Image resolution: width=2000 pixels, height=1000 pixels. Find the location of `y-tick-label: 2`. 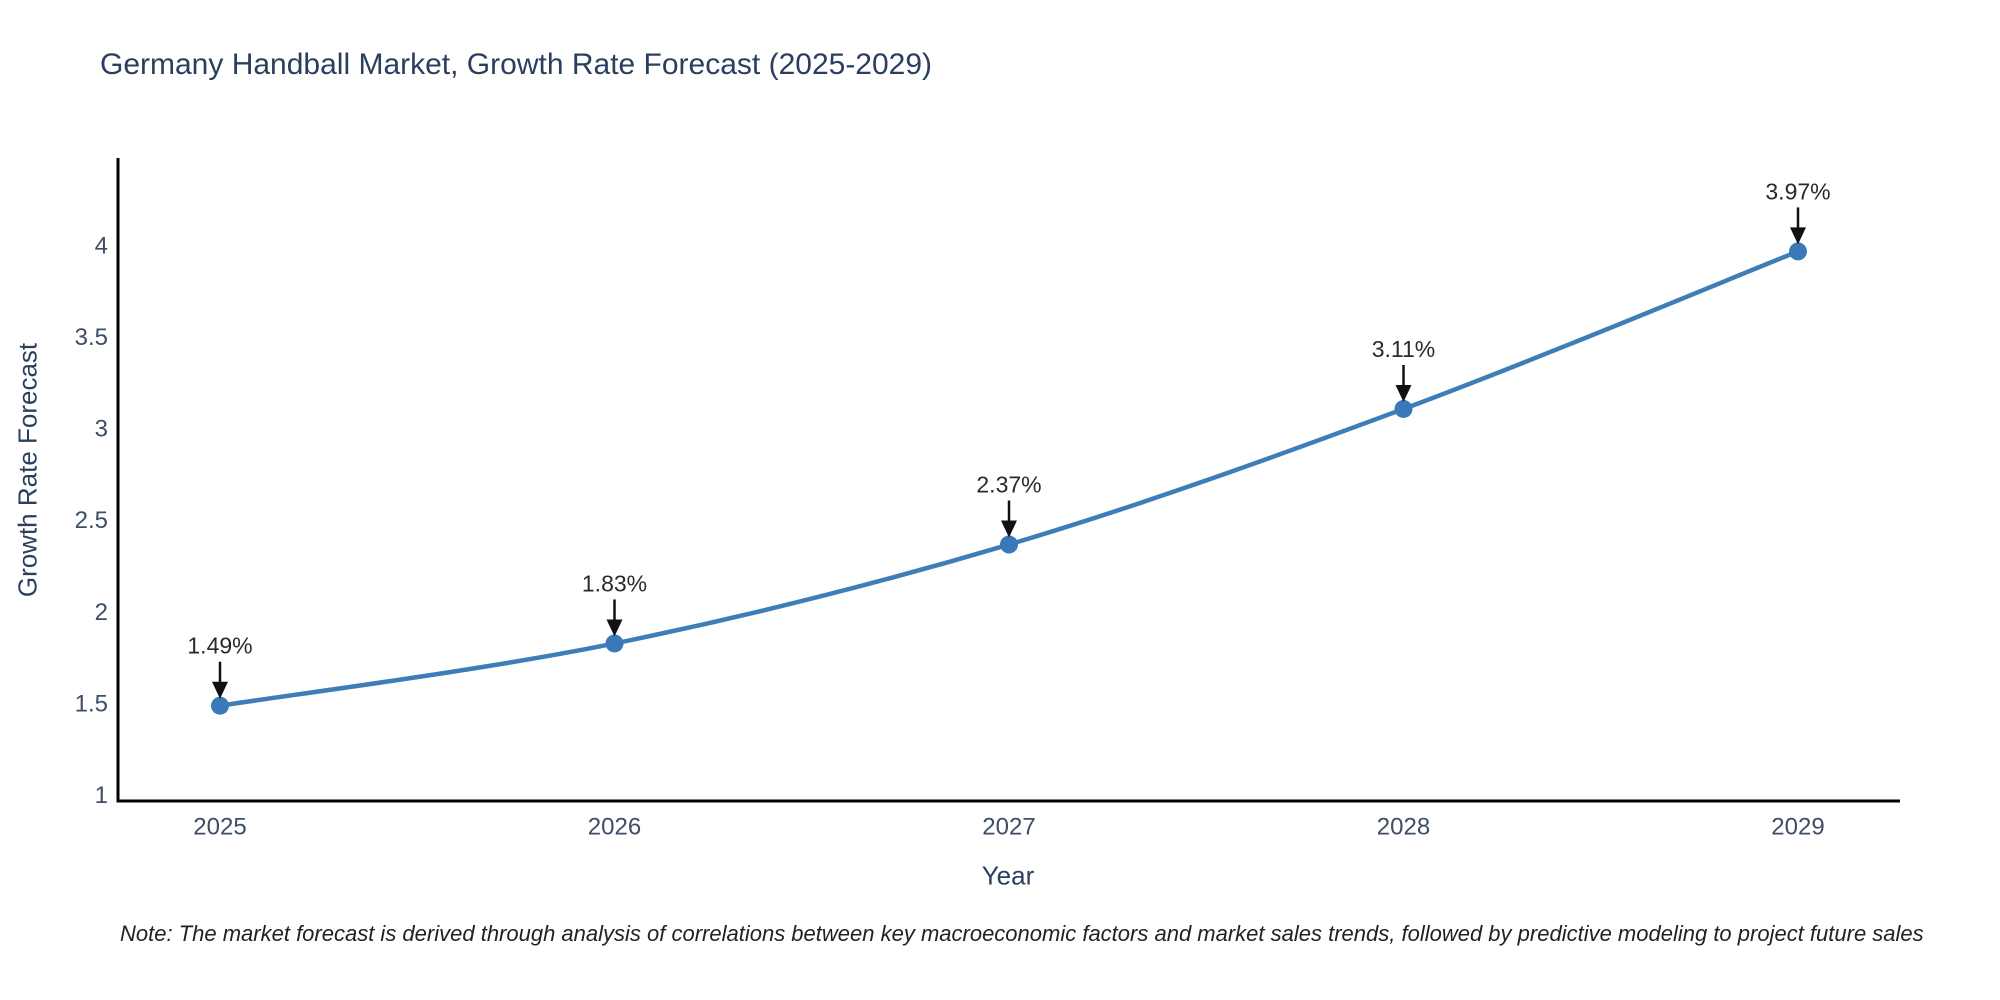

y-tick-label: 2 is located at coordinates (101, 612).